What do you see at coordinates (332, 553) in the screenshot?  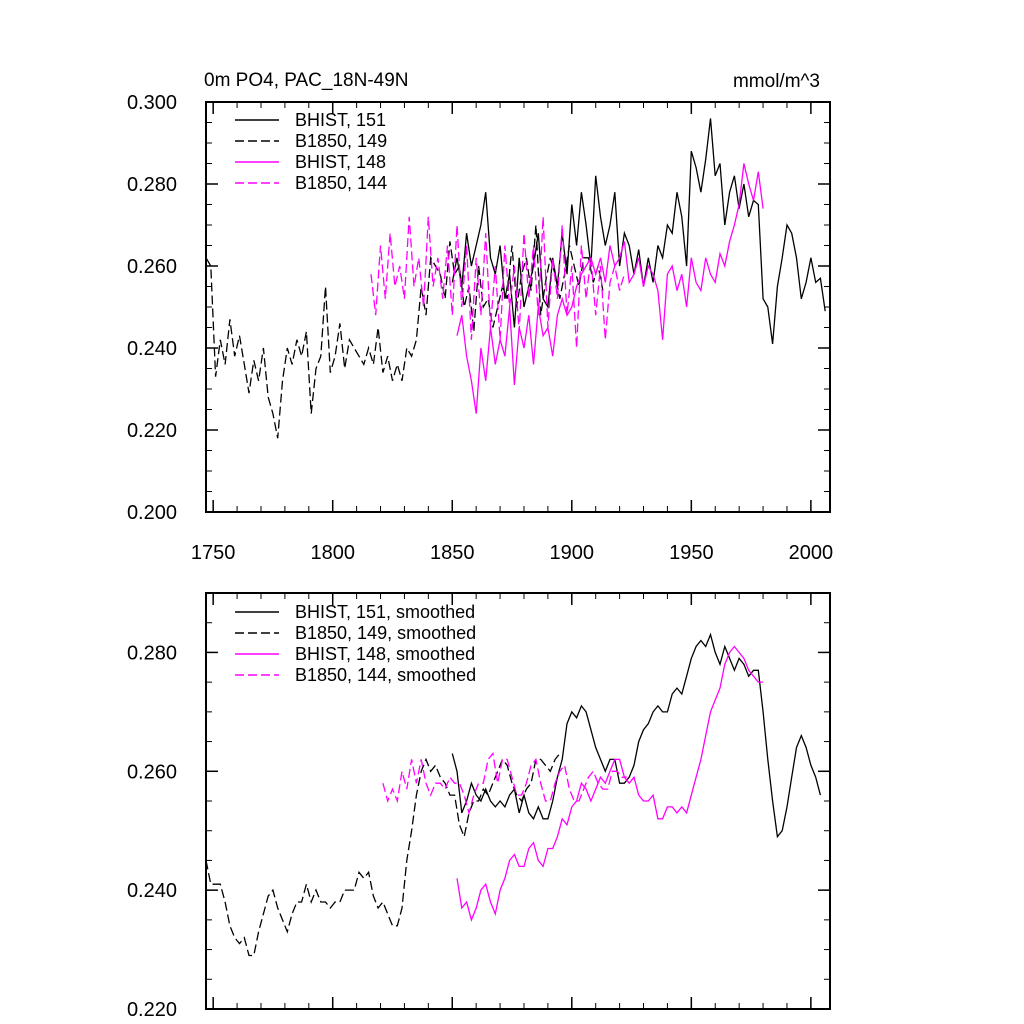 I see `top-xtick-label: 1800` at bounding box center [332, 553].